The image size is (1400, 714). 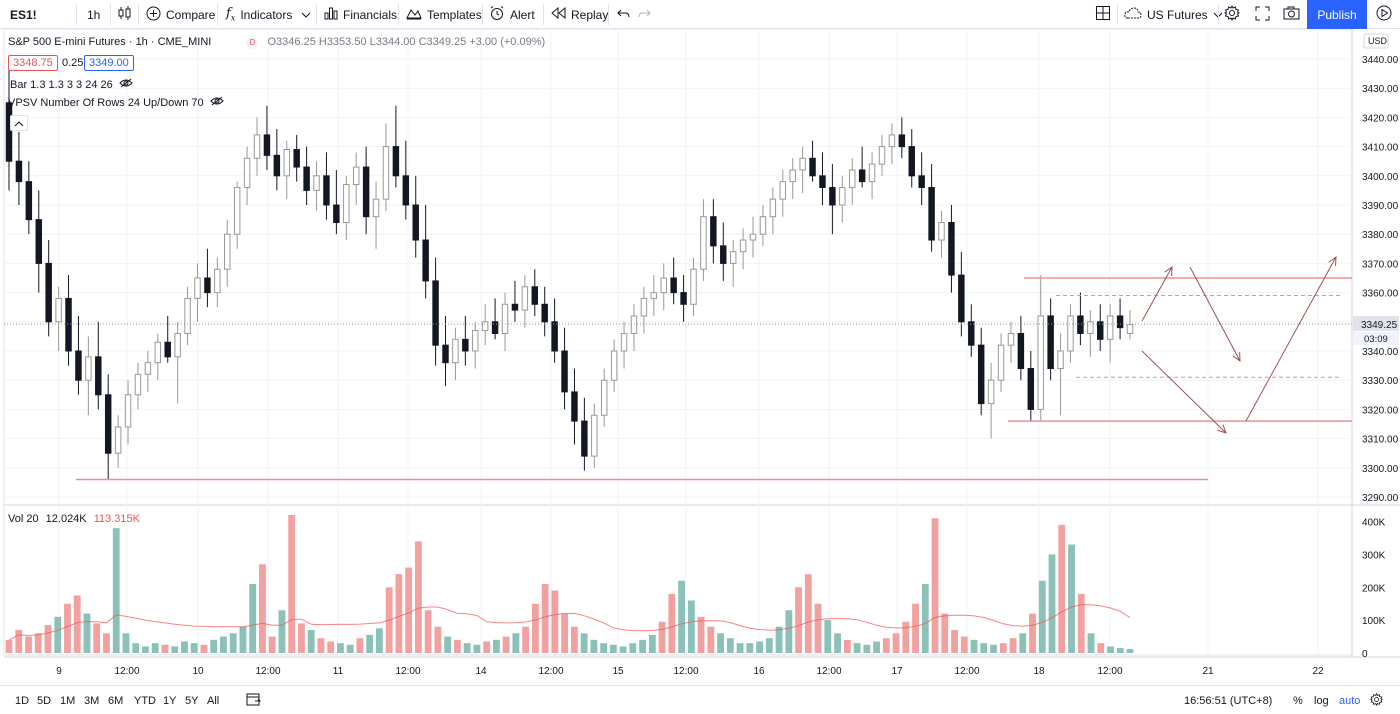 I want to click on range-button-1d: 1D, so click(x=22, y=700).